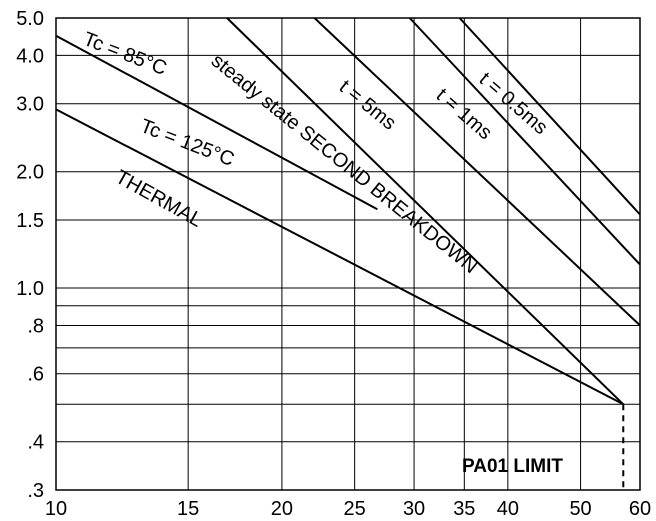 The width and height of the screenshot is (656, 521). What do you see at coordinates (35, 491) in the screenshot?
I see `y-tick-label-0: .3` at bounding box center [35, 491].